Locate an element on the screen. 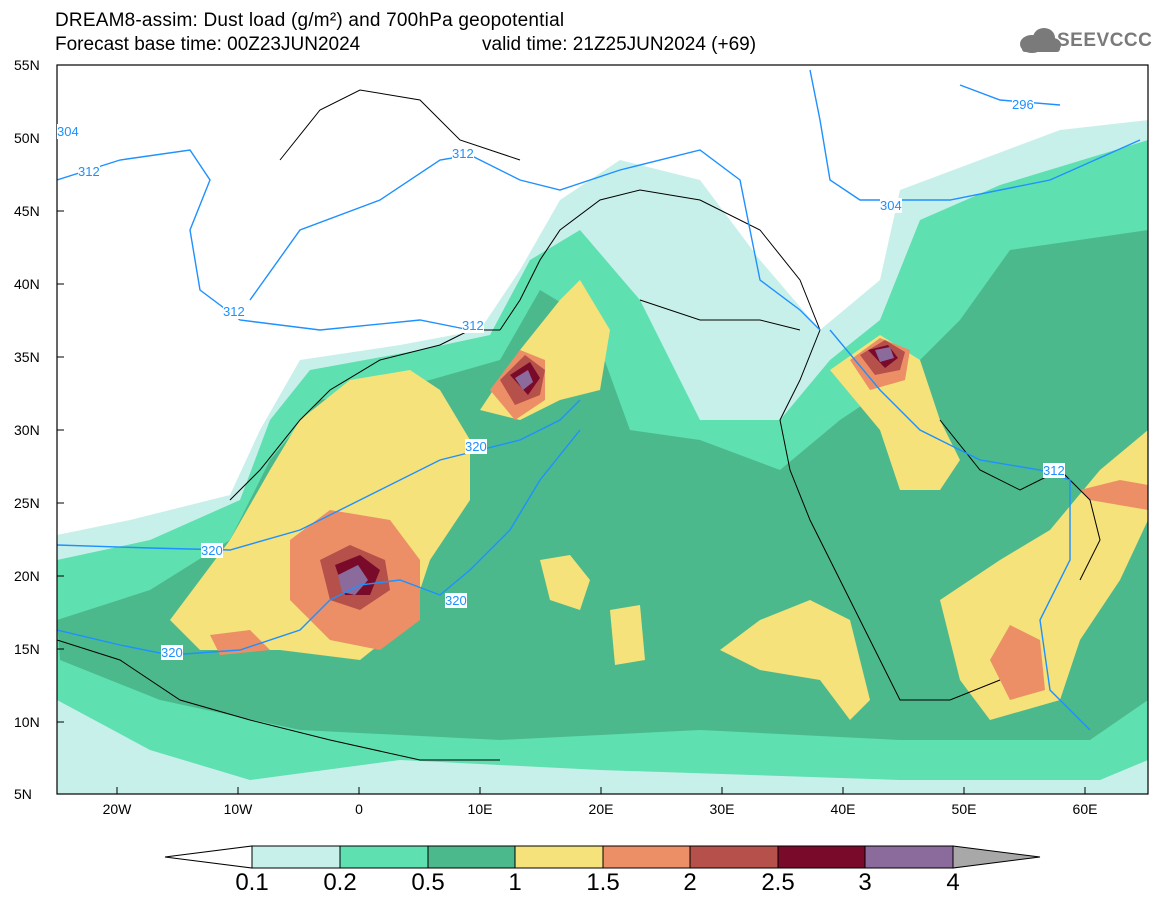 This screenshot has height=907, width=1165. x-tick-label: 20E is located at coordinates (601, 809).